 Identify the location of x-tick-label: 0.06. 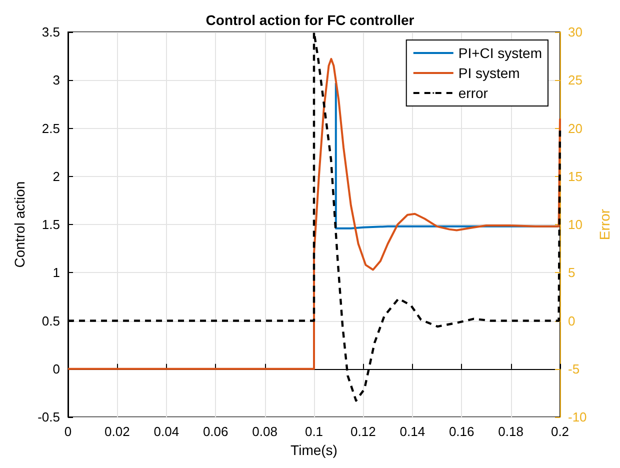
(215, 431).